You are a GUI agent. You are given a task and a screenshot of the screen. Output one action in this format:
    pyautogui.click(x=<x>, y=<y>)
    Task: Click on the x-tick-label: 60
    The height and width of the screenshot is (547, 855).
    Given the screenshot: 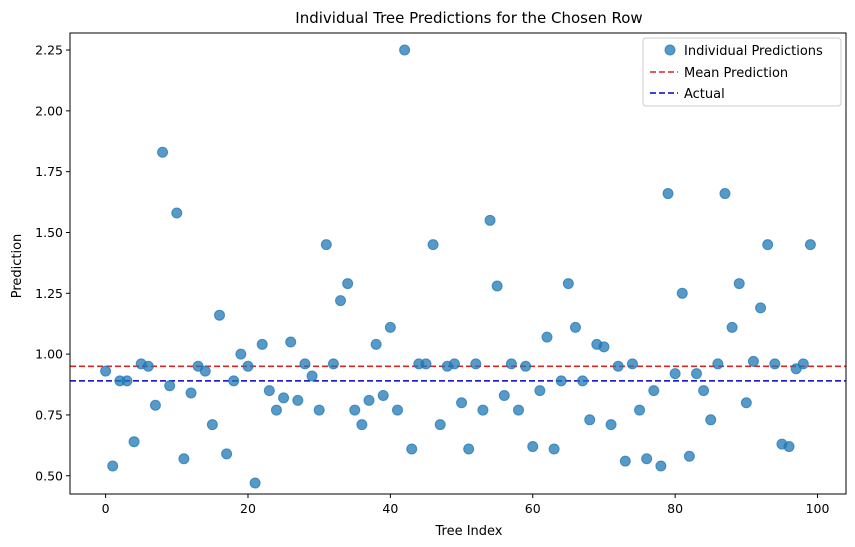 What is the action you would take?
    pyautogui.click(x=533, y=508)
    